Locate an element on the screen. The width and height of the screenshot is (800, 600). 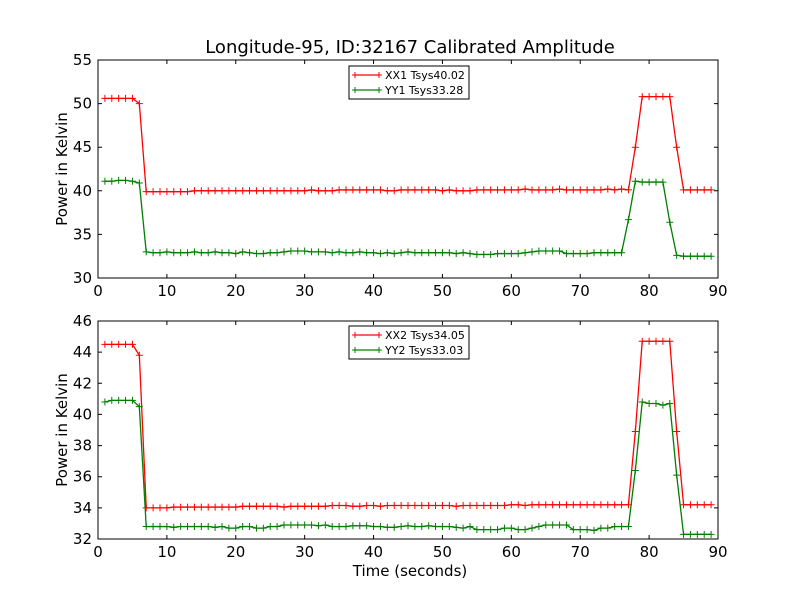
series-yy is located at coordinates (408, 218).